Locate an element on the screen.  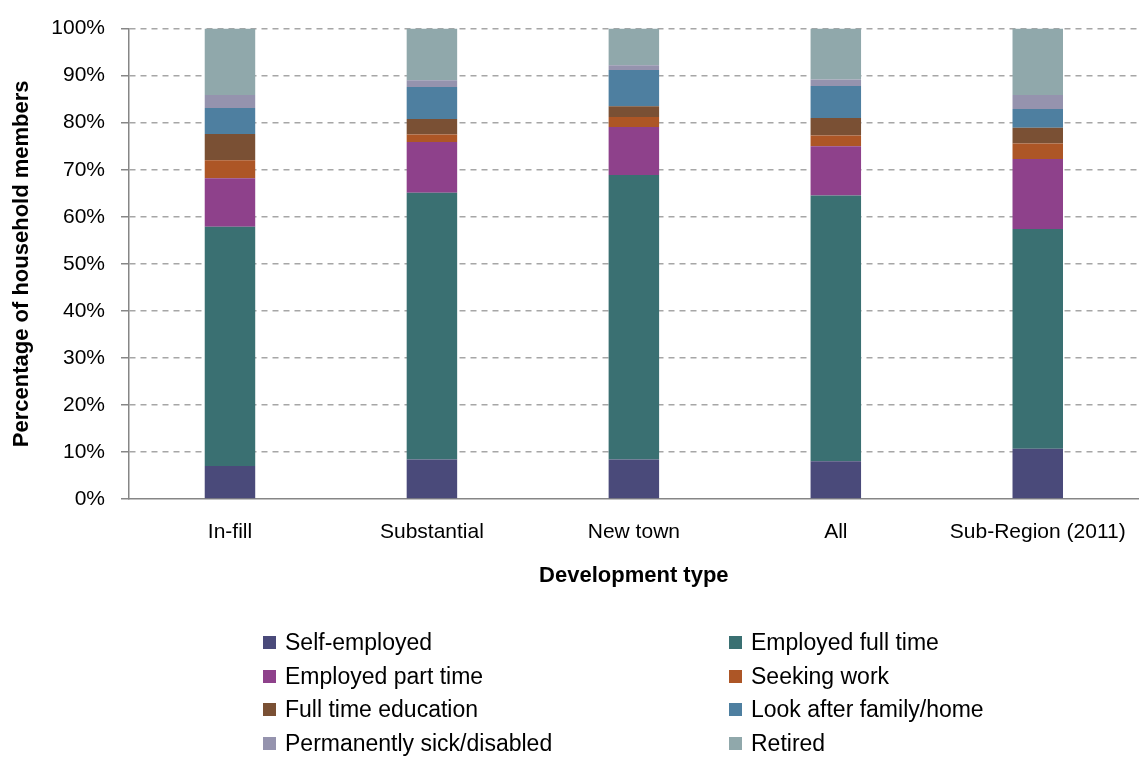
y-tick-label: 10% is located at coordinates (83, 450).